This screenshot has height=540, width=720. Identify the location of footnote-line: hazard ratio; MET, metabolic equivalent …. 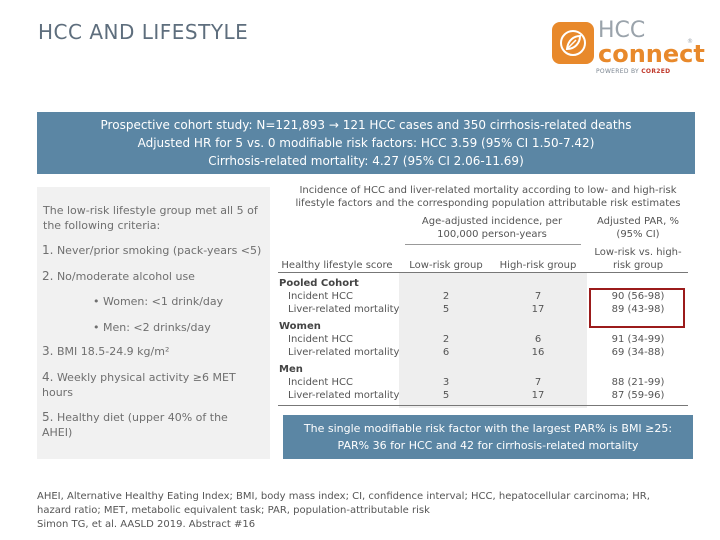
(233, 510).